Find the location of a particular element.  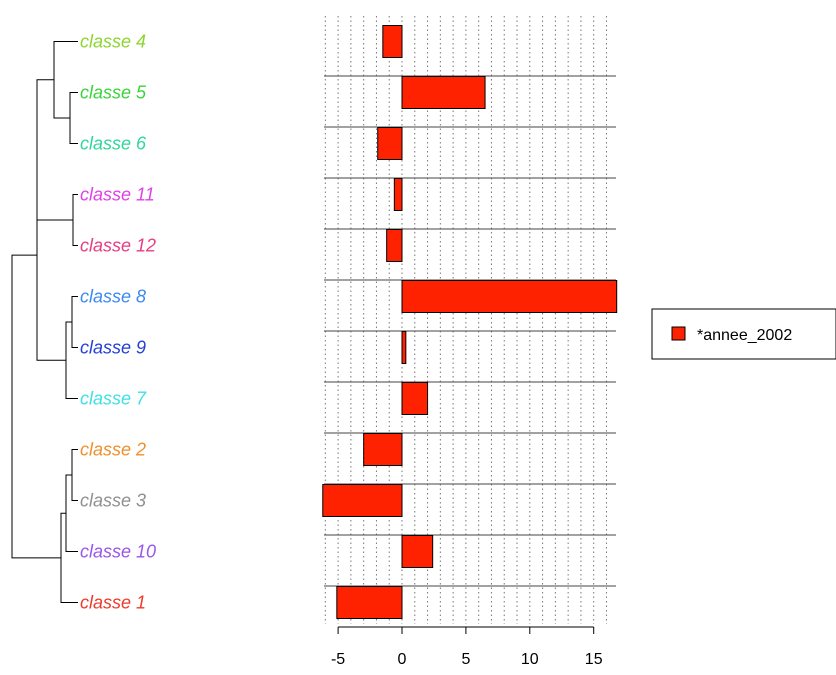

class-label: classe 5 is located at coordinates (113, 93).